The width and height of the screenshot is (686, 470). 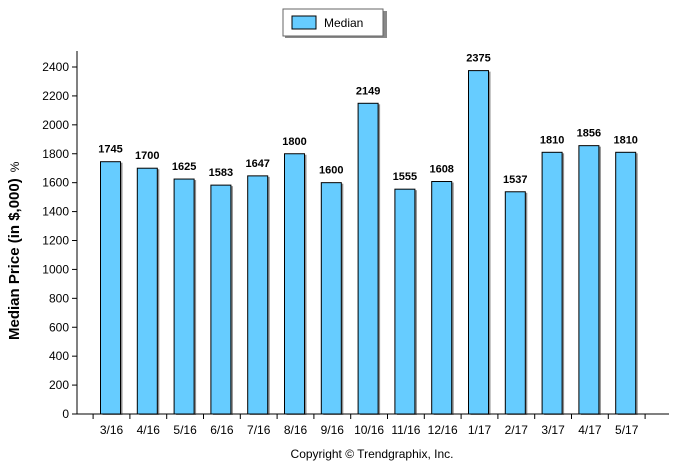 I want to click on y-axis-title: Median Price (in $,000)%, so click(x=14, y=250).